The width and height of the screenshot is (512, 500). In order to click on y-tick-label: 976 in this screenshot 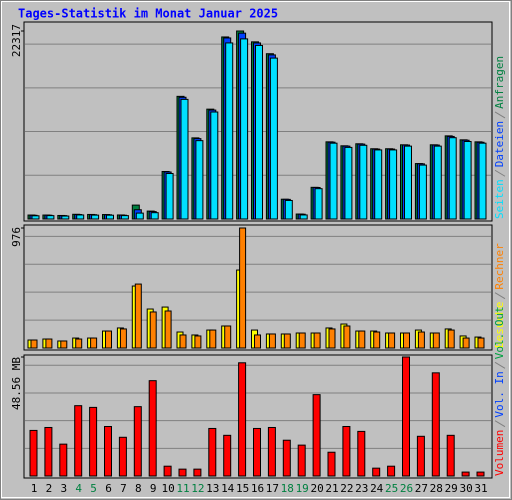, I will do `click(16, 237)`.